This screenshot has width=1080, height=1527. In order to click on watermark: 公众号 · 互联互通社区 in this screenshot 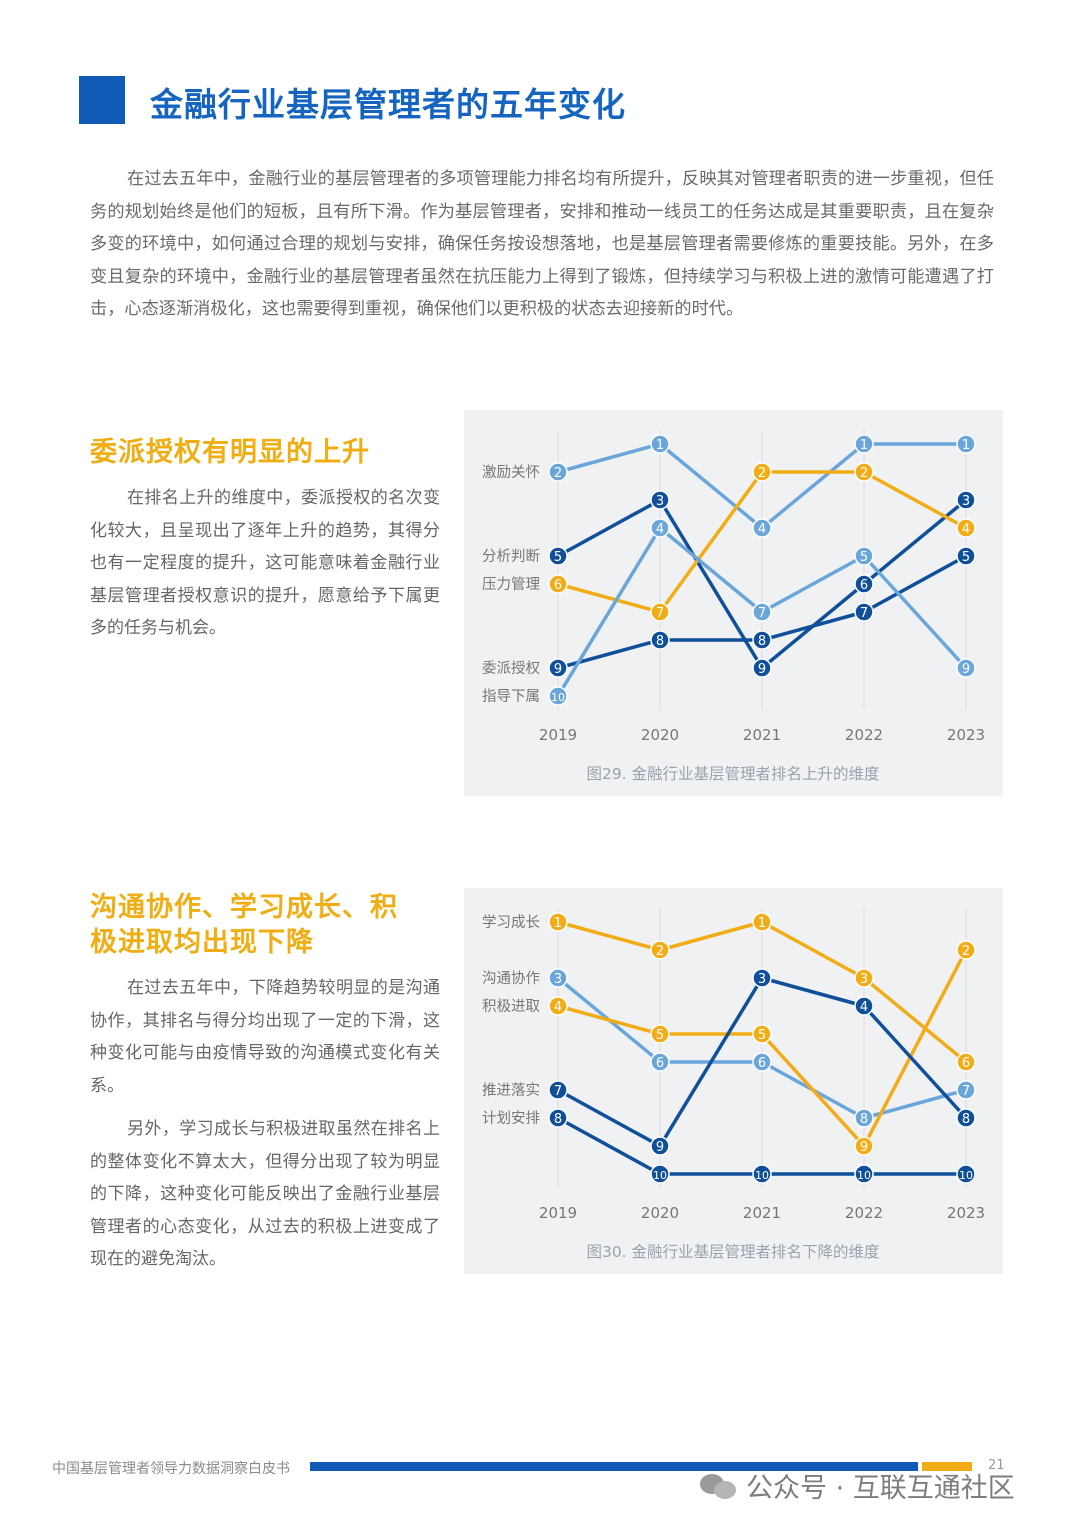, I will do `click(857, 1485)`.